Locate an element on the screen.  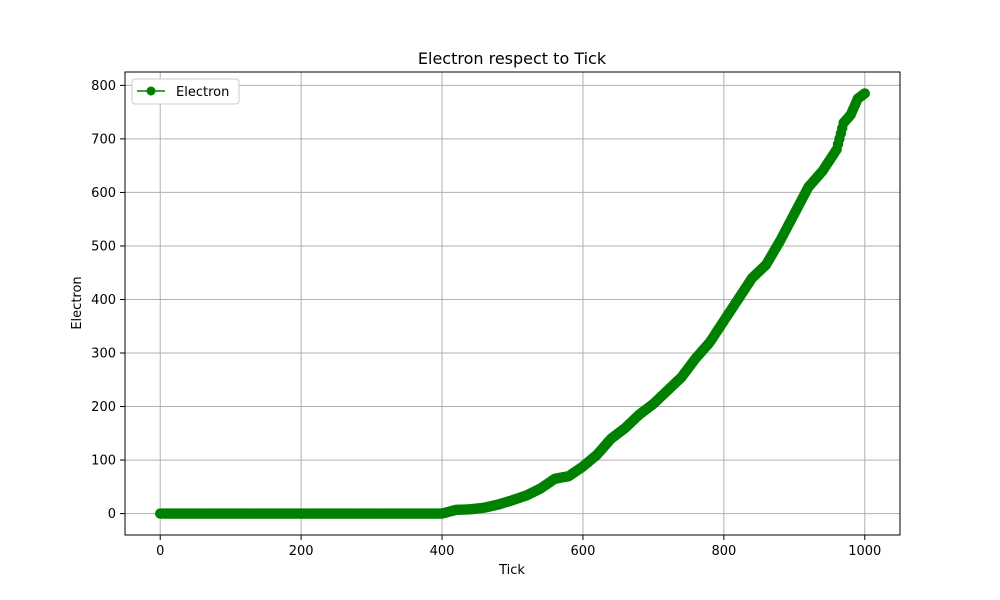
x-tick-label-3: 600 is located at coordinates (583, 551).